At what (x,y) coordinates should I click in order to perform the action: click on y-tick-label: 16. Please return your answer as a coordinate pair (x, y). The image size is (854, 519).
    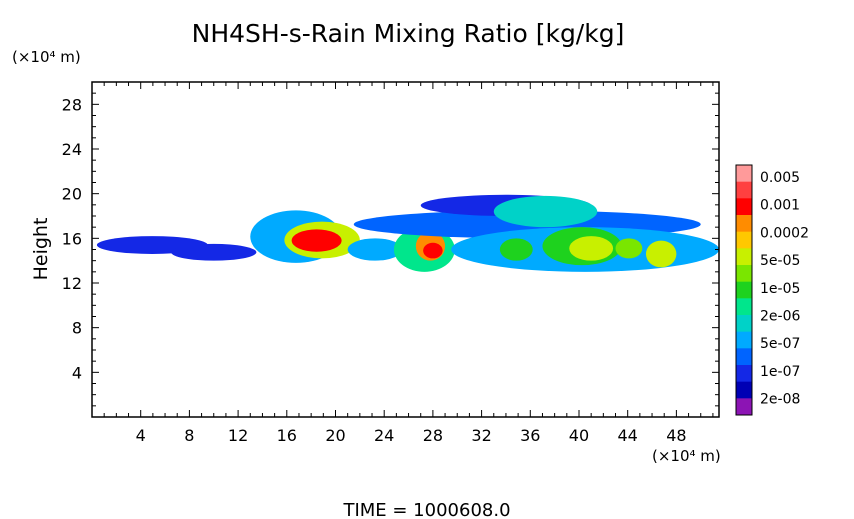
    Looking at the image, I should click on (72, 238).